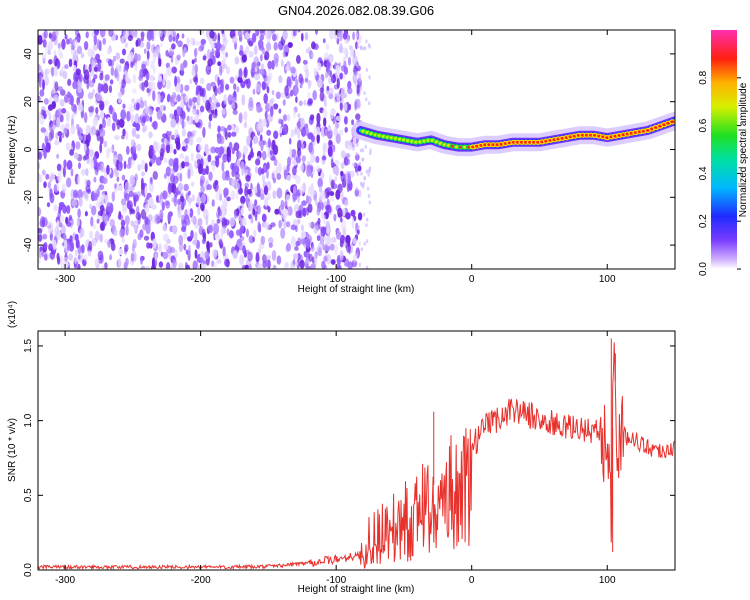 Image resolution: width=750 pixels, height=600 pixels. Describe the element at coordinates (703, 221) in the screenshot. I see `colorbar-tick-label: 0.2` at that location.